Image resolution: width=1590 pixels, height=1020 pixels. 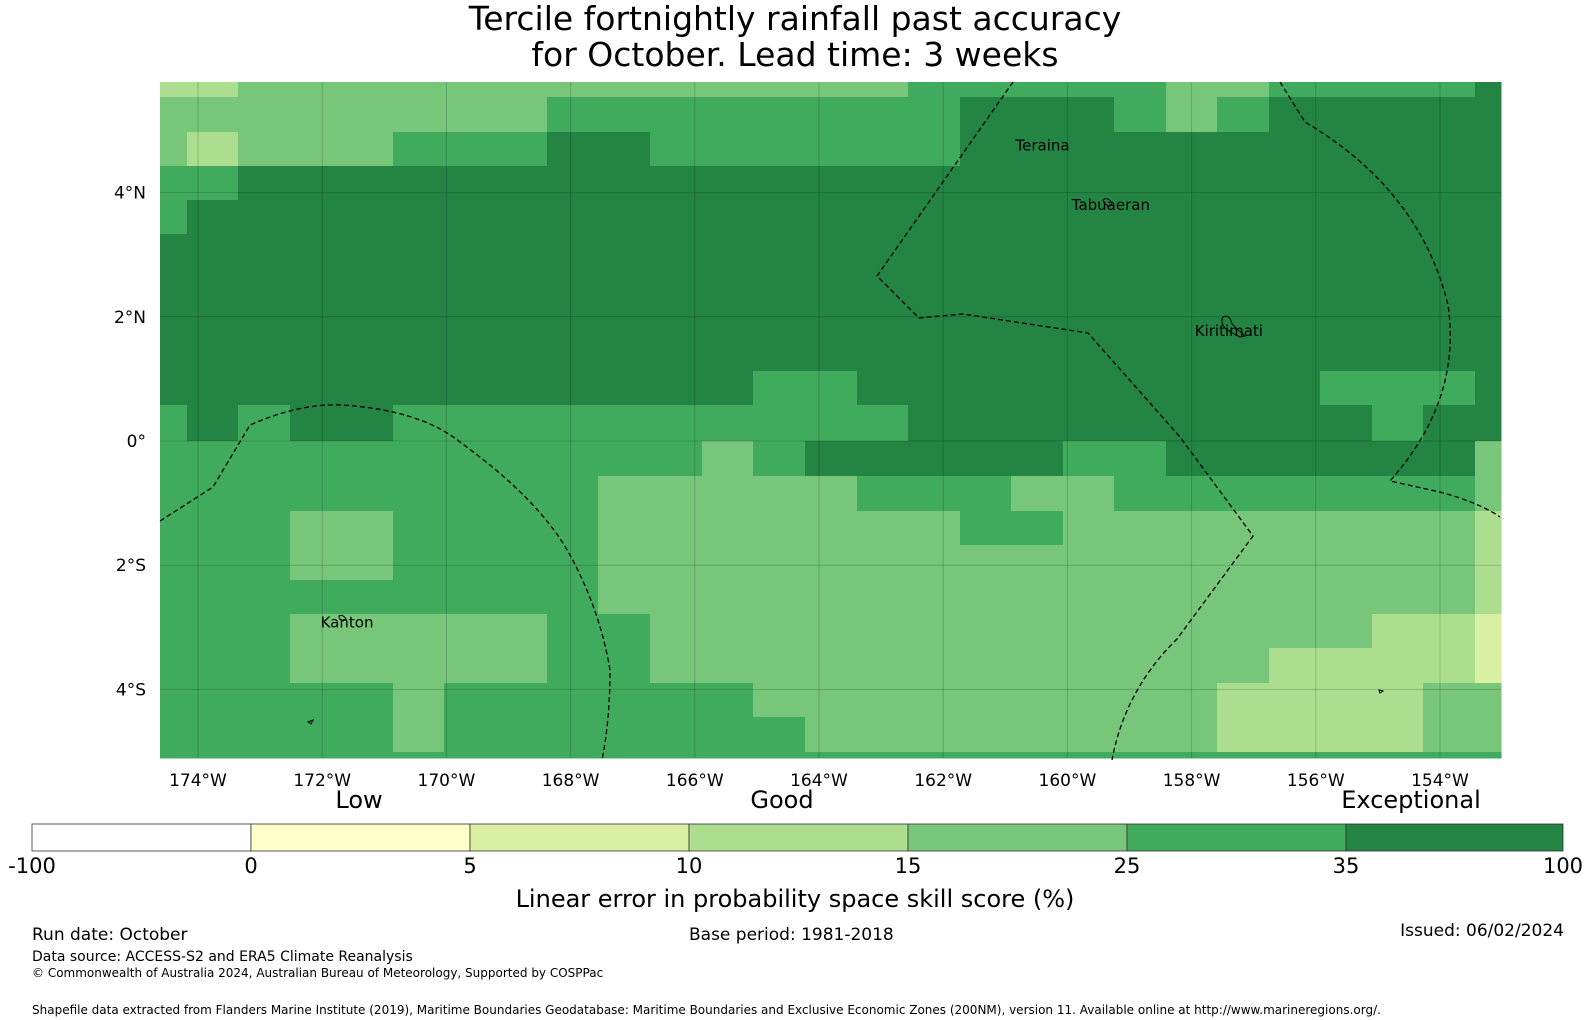 What do you see at coordinates (797, 837) in the screenshot?
I see `colorbar` at bounding box center [797, 837].